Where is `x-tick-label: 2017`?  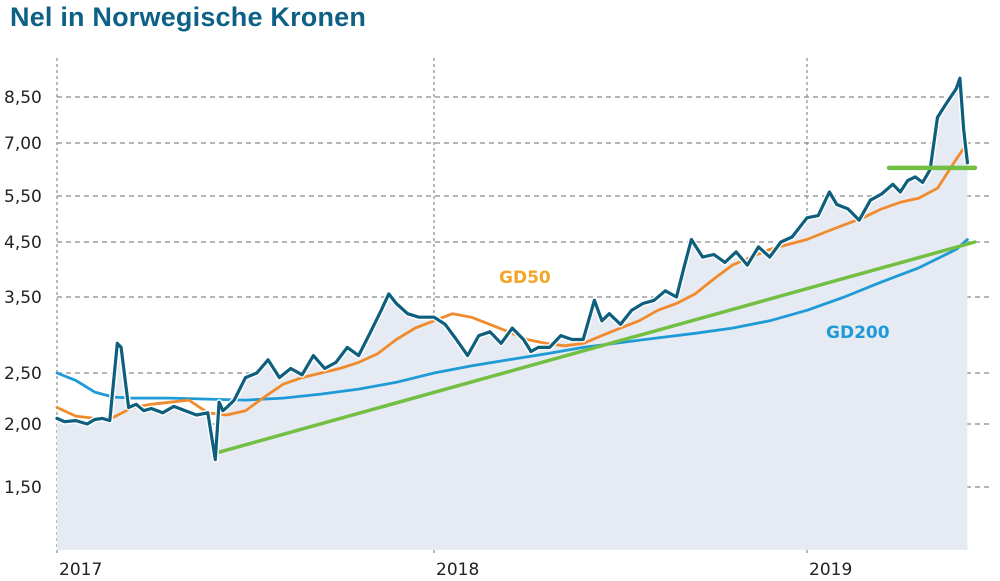 x-tick-label: 2017 is located at coordinates (80, 570).